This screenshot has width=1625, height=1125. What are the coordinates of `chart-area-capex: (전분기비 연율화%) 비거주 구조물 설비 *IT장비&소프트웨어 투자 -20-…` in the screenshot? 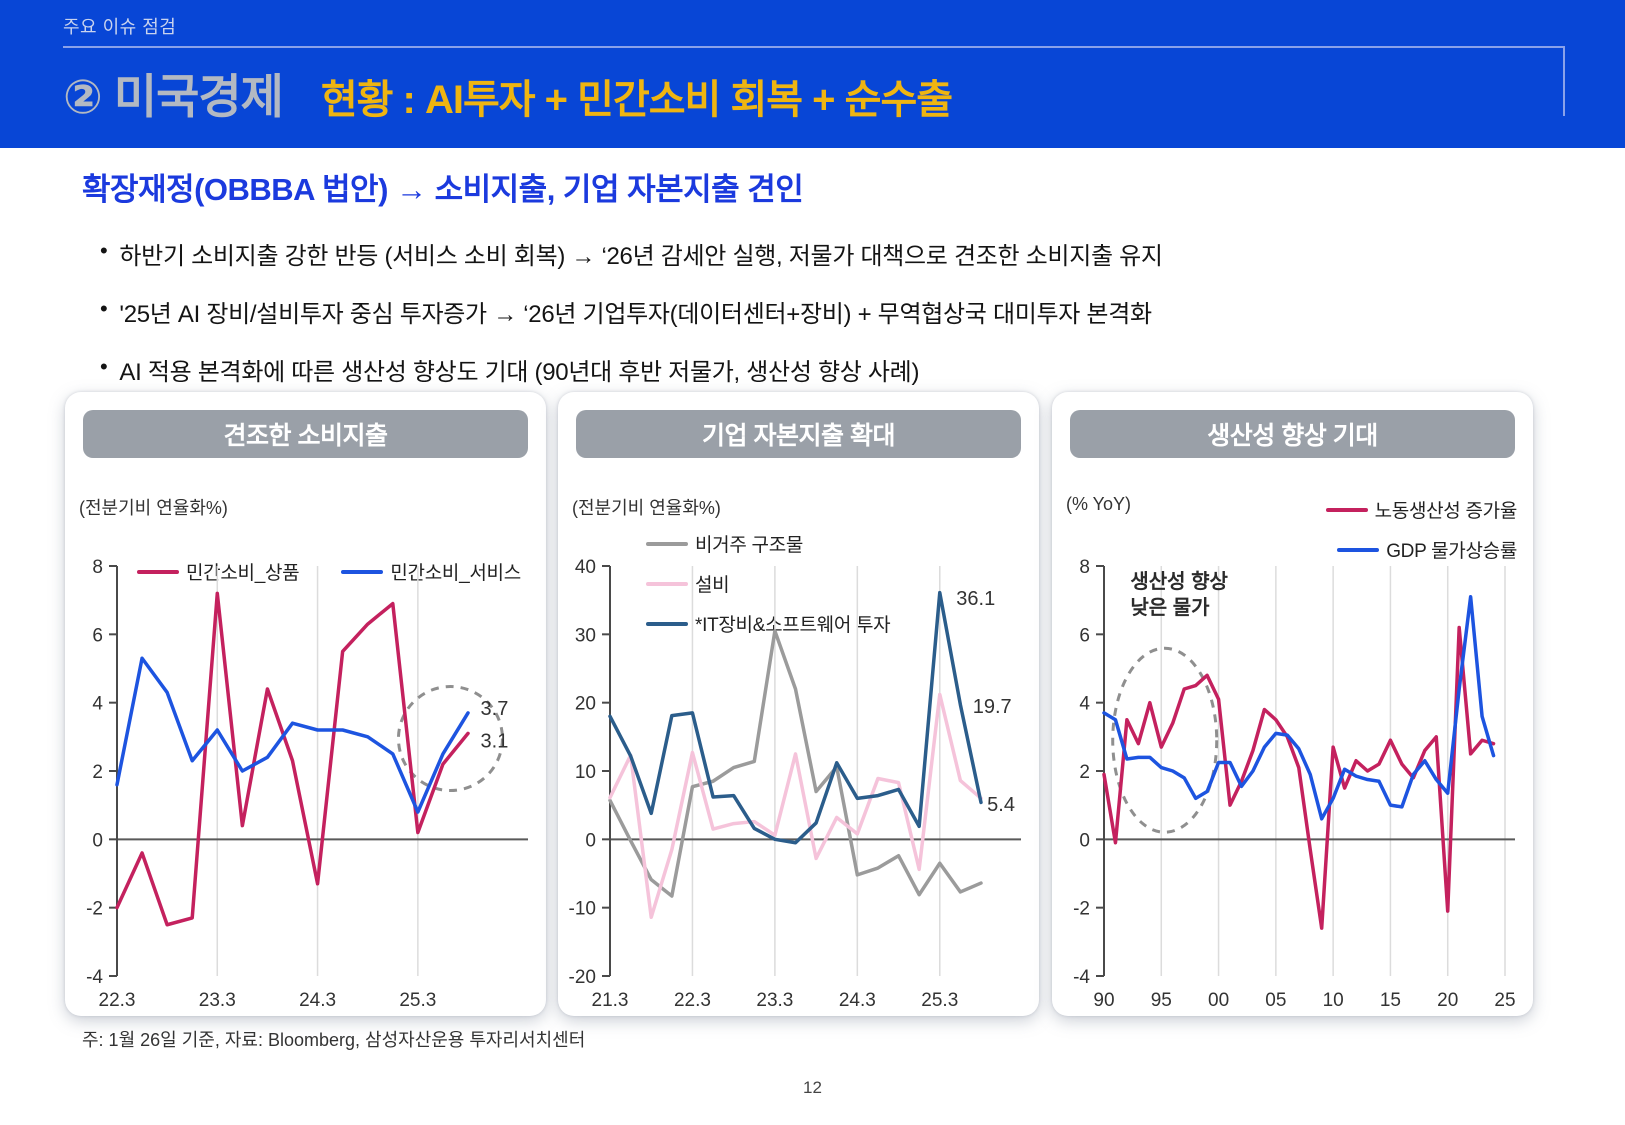 It's located at (798, 737).